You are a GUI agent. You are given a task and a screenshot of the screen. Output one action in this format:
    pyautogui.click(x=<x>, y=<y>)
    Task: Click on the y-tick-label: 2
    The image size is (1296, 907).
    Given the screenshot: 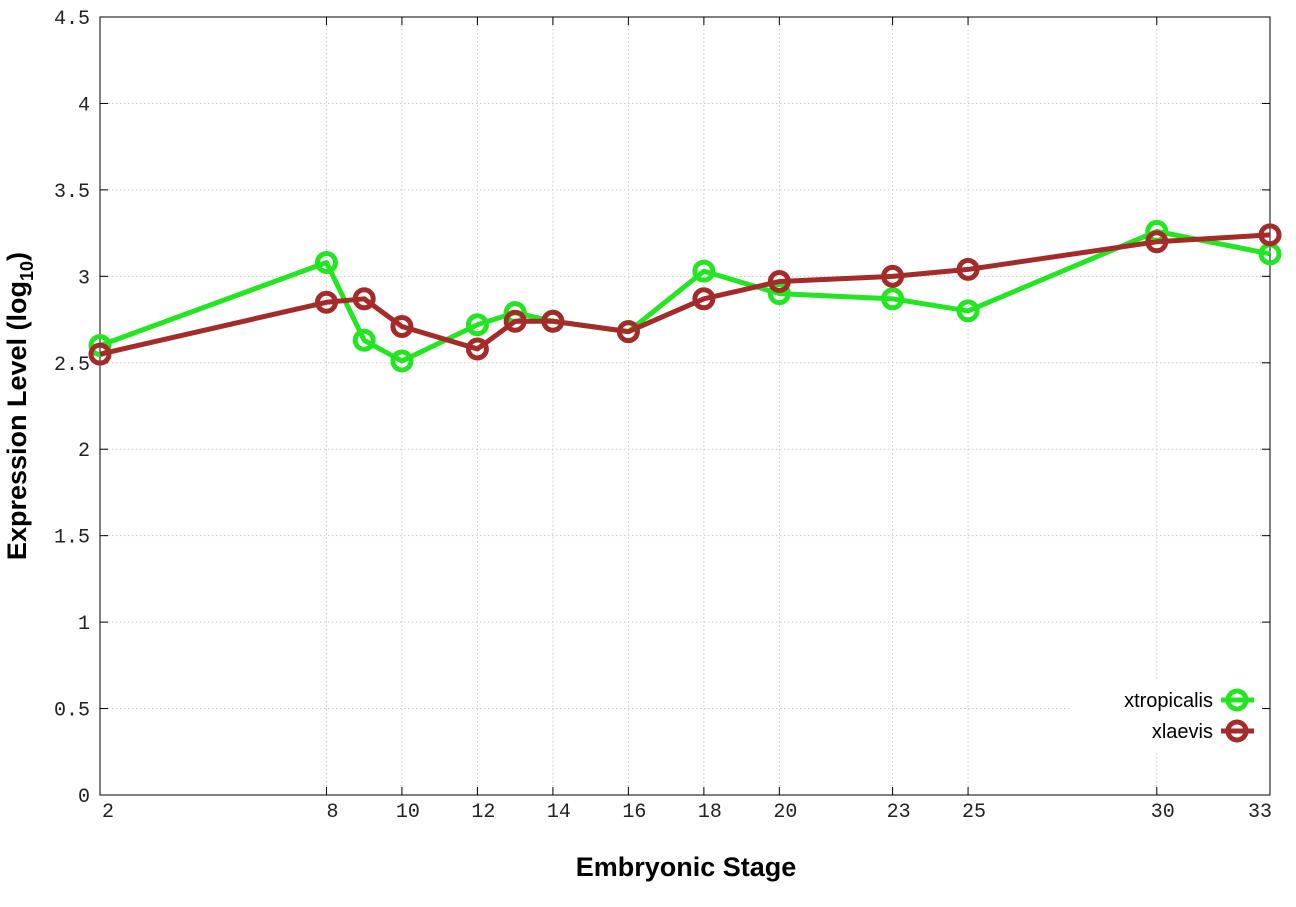 What is the action you would take?
    pyautogui.click(x=84, y=451)
    